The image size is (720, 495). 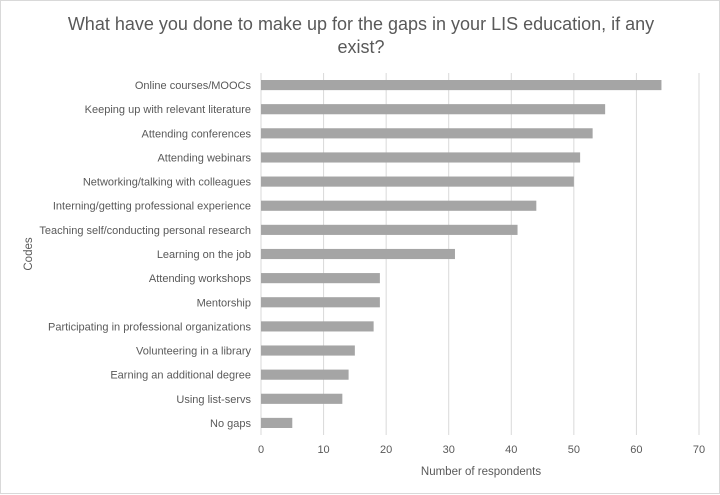 I want to click on category-label: Attending conferences, so click(x=197, y=134).